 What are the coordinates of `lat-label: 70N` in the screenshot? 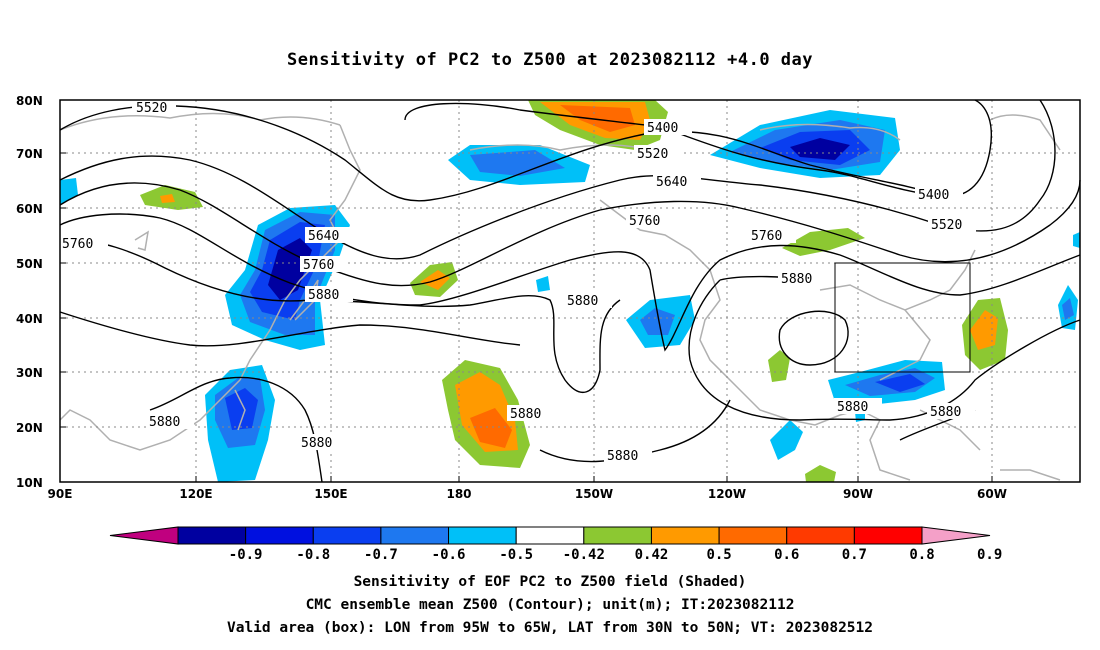 It's located at (29, 154).